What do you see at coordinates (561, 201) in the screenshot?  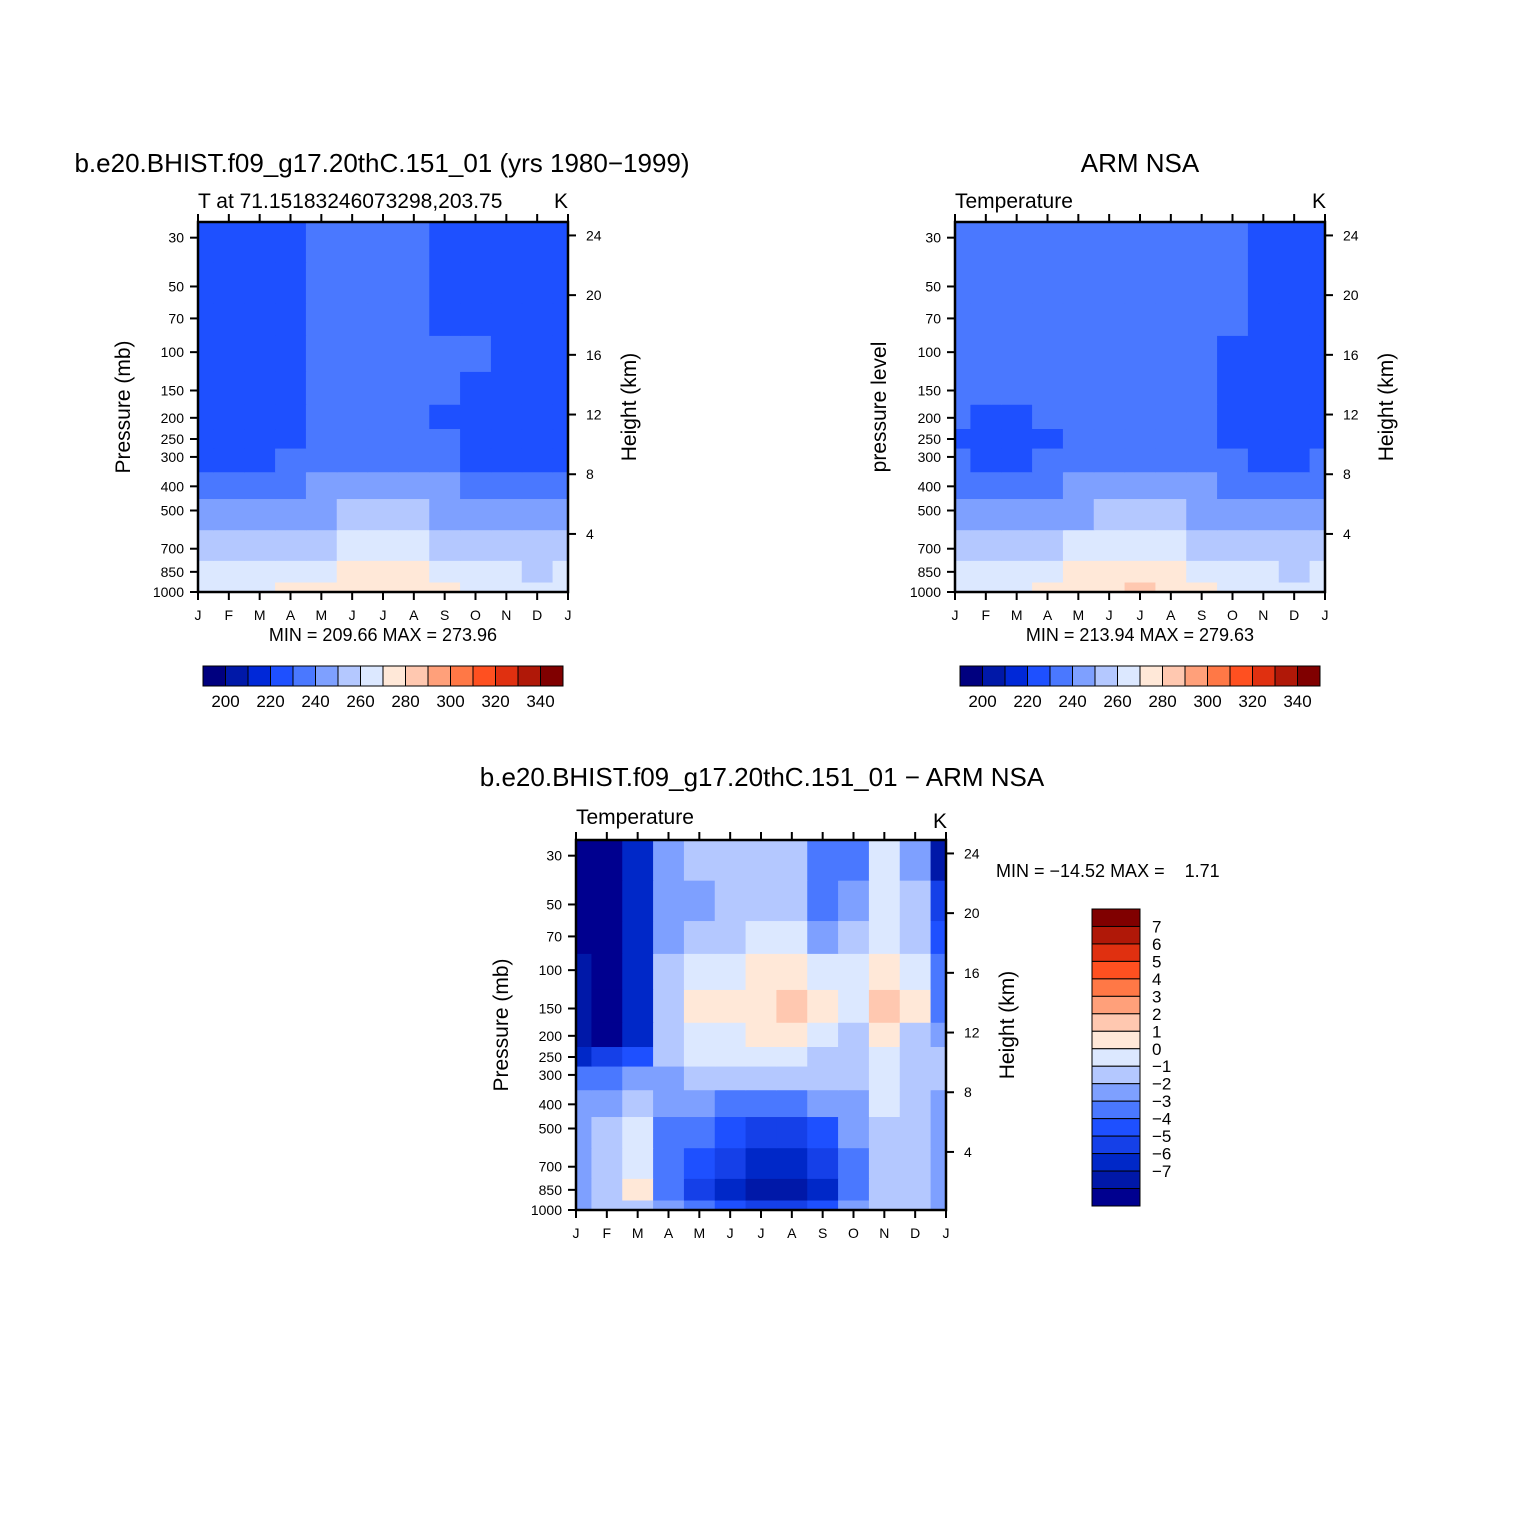 I see `panel-model-units: K` at bounding box center [561, 201].